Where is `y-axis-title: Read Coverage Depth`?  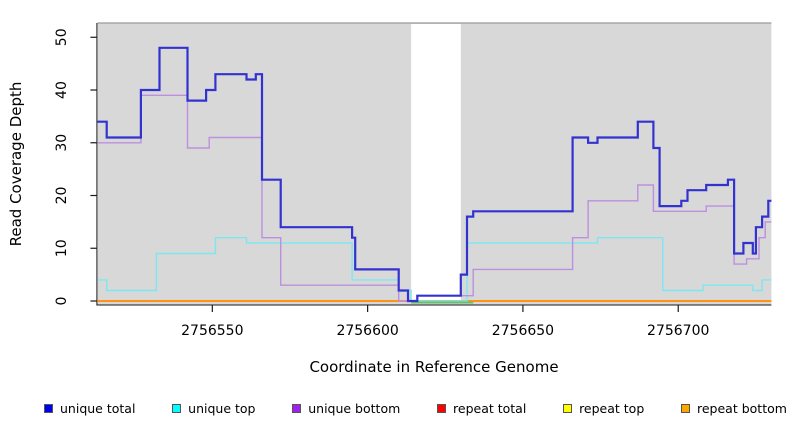
y-axis-title: Read Coverage Depth is located at coordinates (16, 164).